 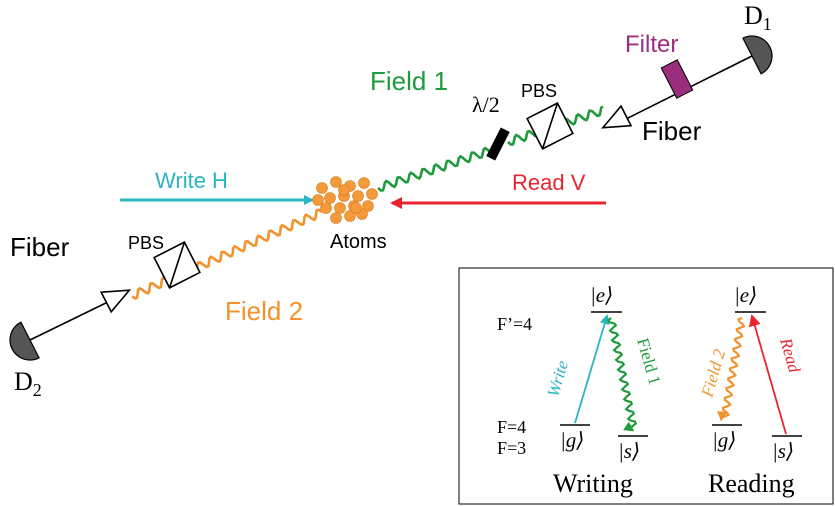 What do you see at coordinates (539, 91) in the screenshot?
I see `pbs-top-label: PBS` at bounding box center [539, 91].